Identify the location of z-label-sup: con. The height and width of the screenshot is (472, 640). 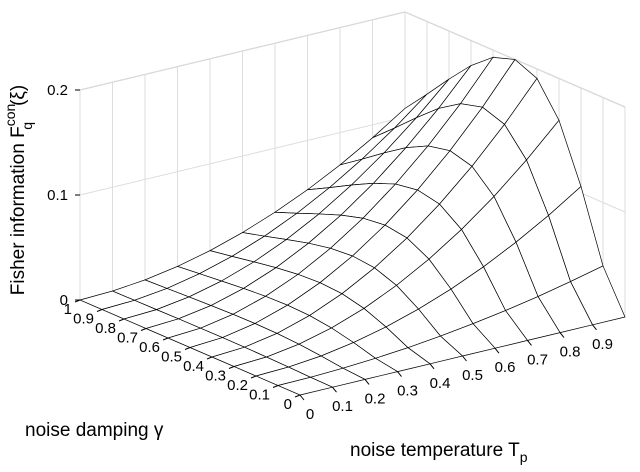
(10, 115).